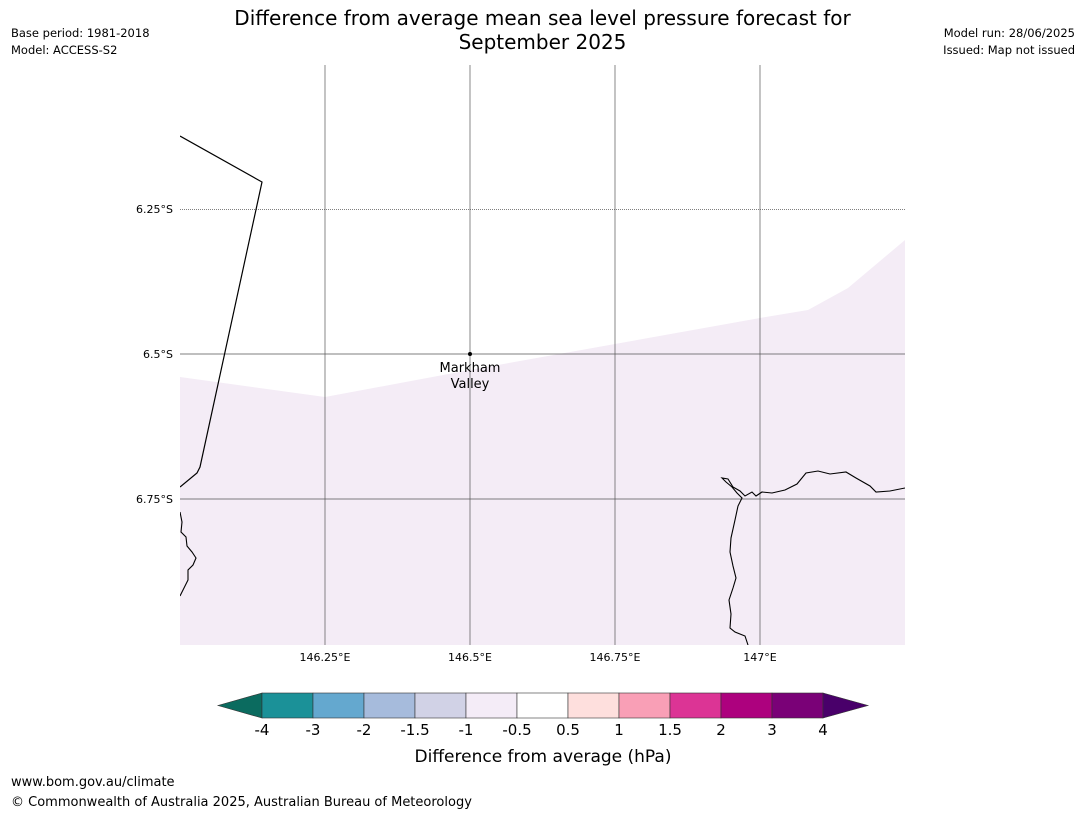 This screenshot has height=816, width=1085. I want to click on model-run-text: Model run: 28/06/2025, so click(1009, 33).